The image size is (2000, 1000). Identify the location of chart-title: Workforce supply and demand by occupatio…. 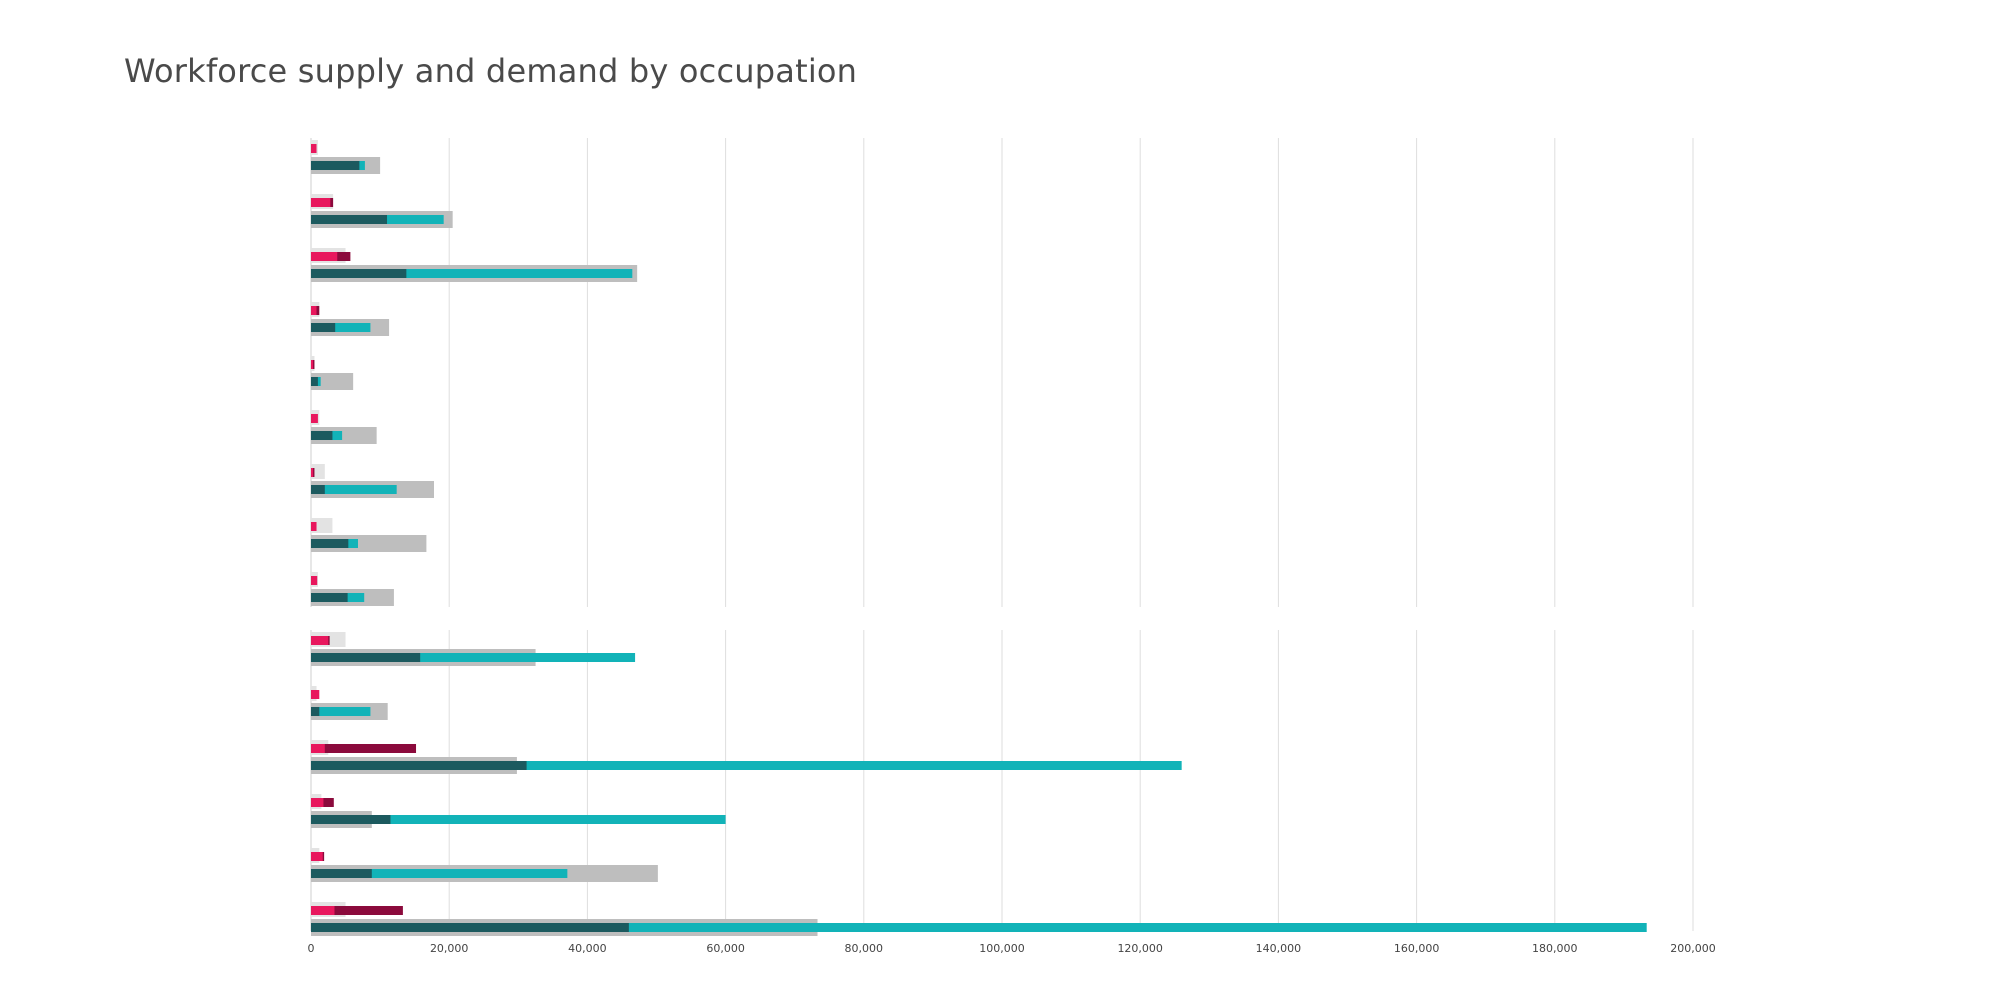
(491, 71).